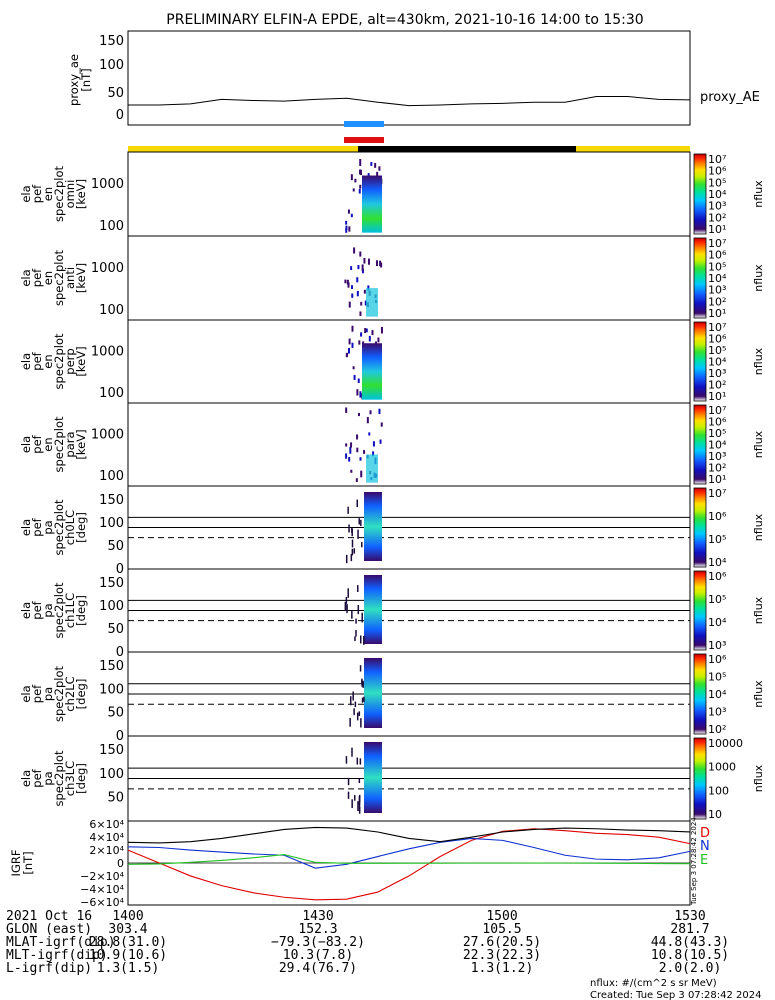  What do you see at coordinates (26, 277) in the screenshot?
I see `spec-panel-1-ylabel-0: ela` at bounding box center [26, 277].